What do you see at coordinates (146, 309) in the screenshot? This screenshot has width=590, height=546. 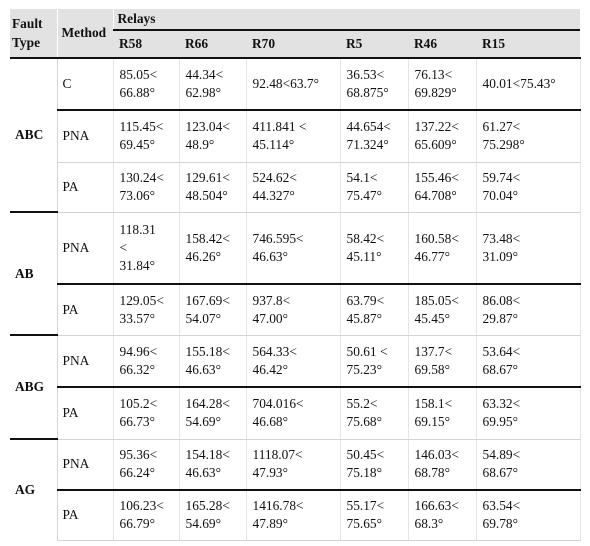 I see `value-cell: 129.05< 33.57°` at bounding box center [146, 309].